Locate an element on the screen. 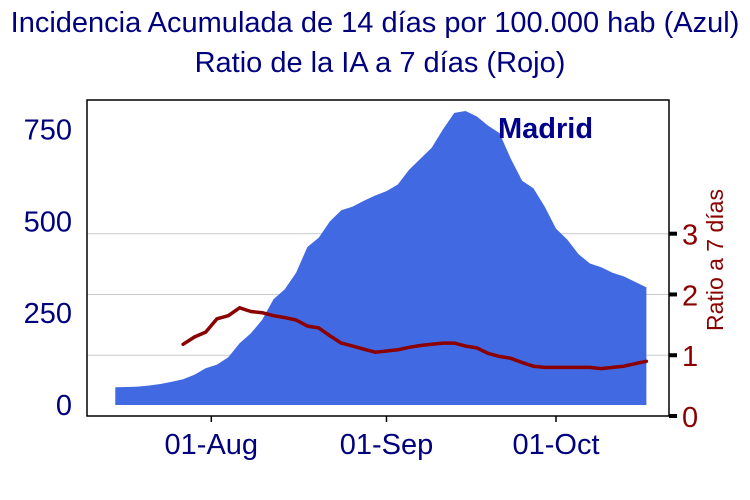 The image size is (750, 500). right-tick-label: 0 is located at coordinates (690, 418).